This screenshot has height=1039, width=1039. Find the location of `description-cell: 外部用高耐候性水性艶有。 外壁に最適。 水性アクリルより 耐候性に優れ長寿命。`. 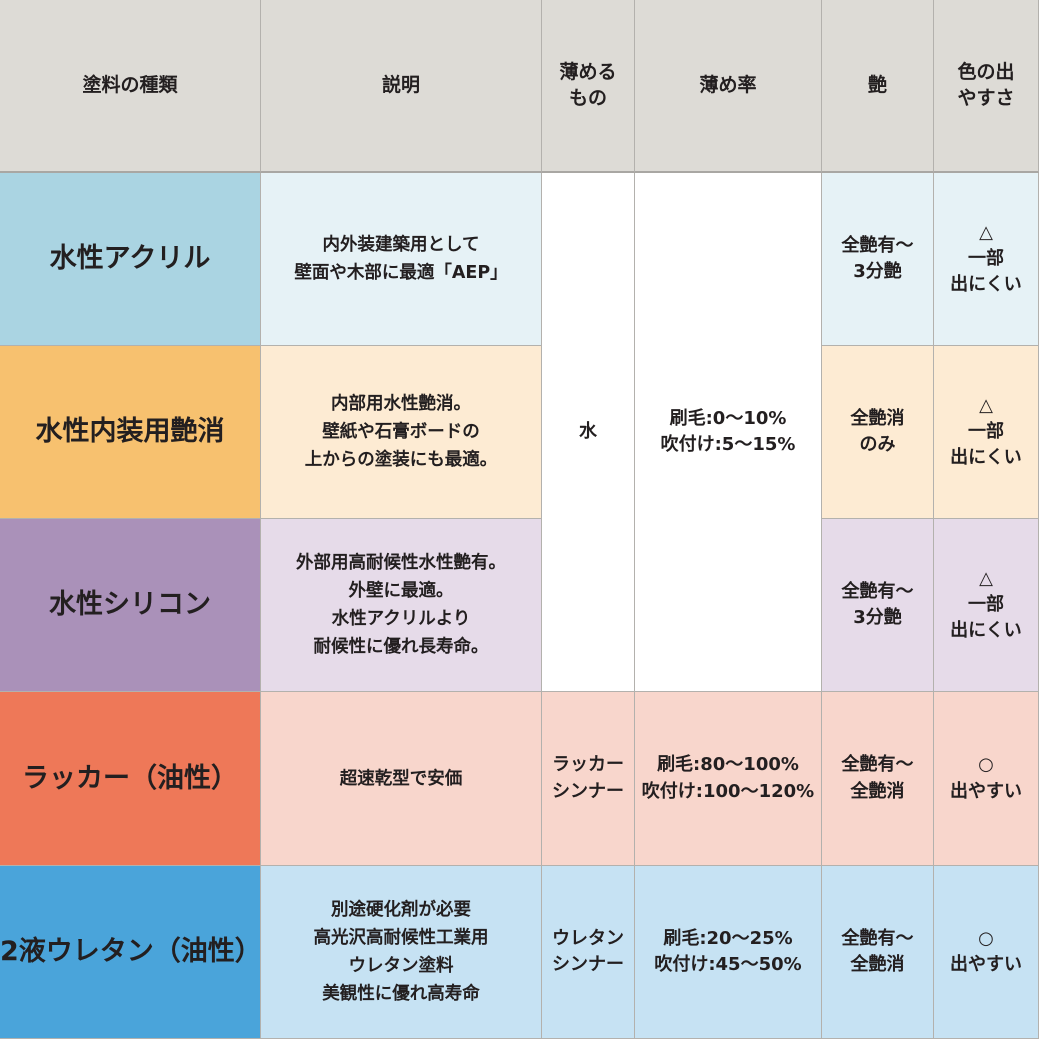

description-cell: 外部用高耐候性水性艶有。 外壁に最適。 水性アクリルより 耐候性に優れ長寿命。 is located at coordinates (401, 605).